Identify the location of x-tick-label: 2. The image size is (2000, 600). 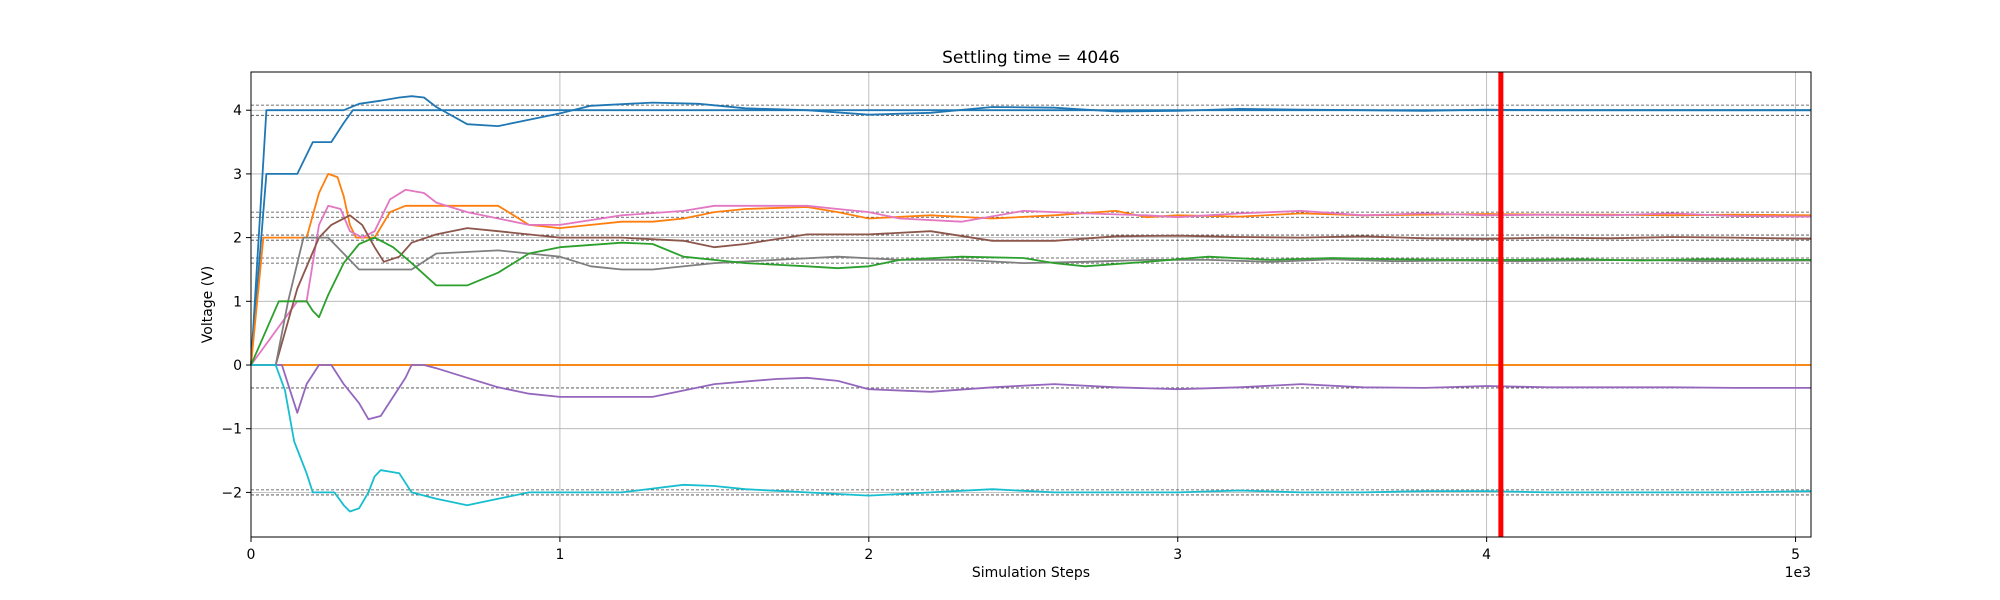
(868, 555).